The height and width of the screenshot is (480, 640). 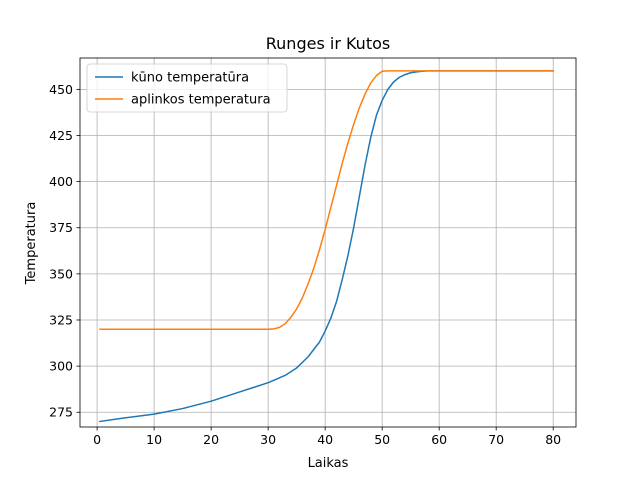 I want to click on y-tick-label: 375, so click(x=61, y=227).